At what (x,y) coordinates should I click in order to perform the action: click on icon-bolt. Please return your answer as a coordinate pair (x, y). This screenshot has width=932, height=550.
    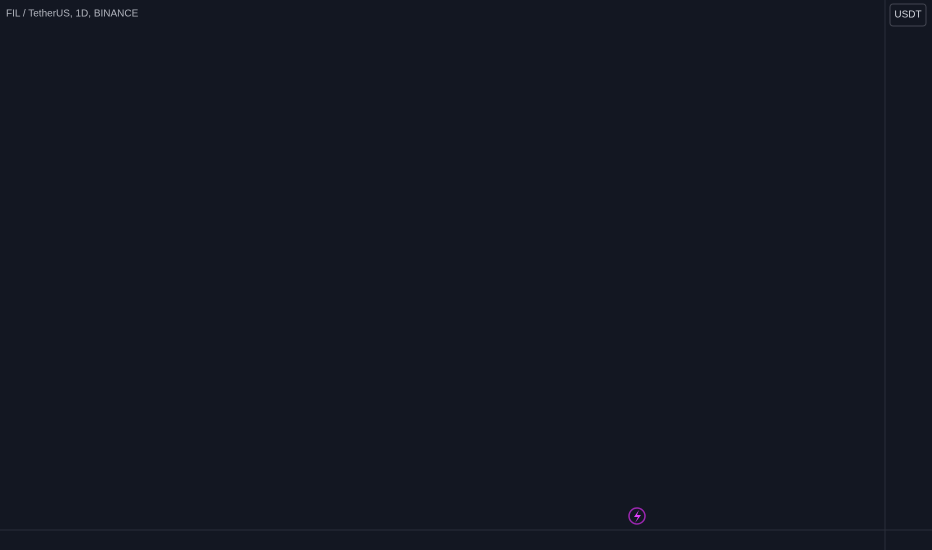
    Looking at the image, I should click on (637, 516).